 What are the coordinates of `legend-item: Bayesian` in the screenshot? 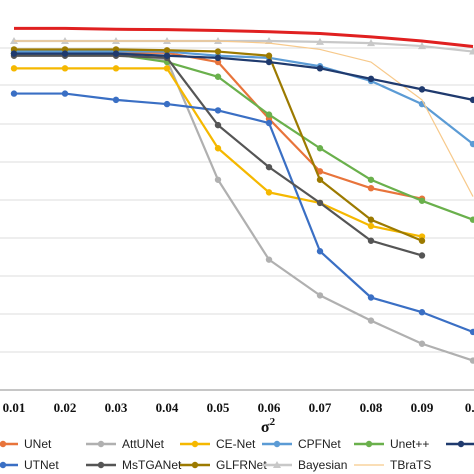 It's located at (304, 465).